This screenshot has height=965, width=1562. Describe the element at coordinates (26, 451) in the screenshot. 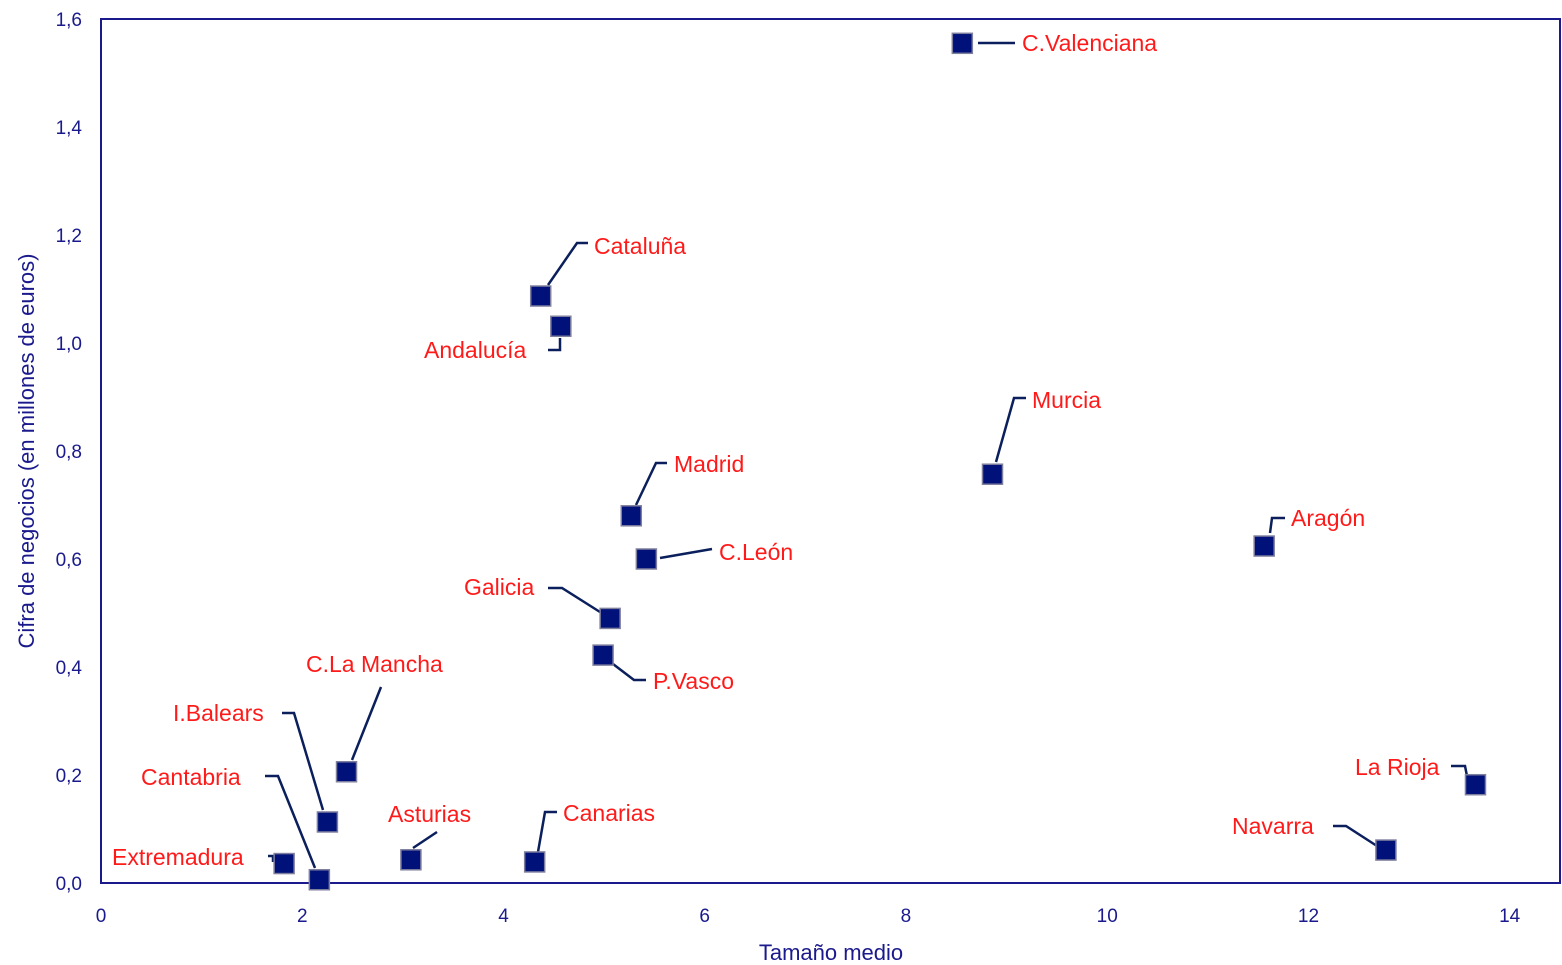

I see `y-axis-title: Cifra de negocios (en millones de euros)` at that location.